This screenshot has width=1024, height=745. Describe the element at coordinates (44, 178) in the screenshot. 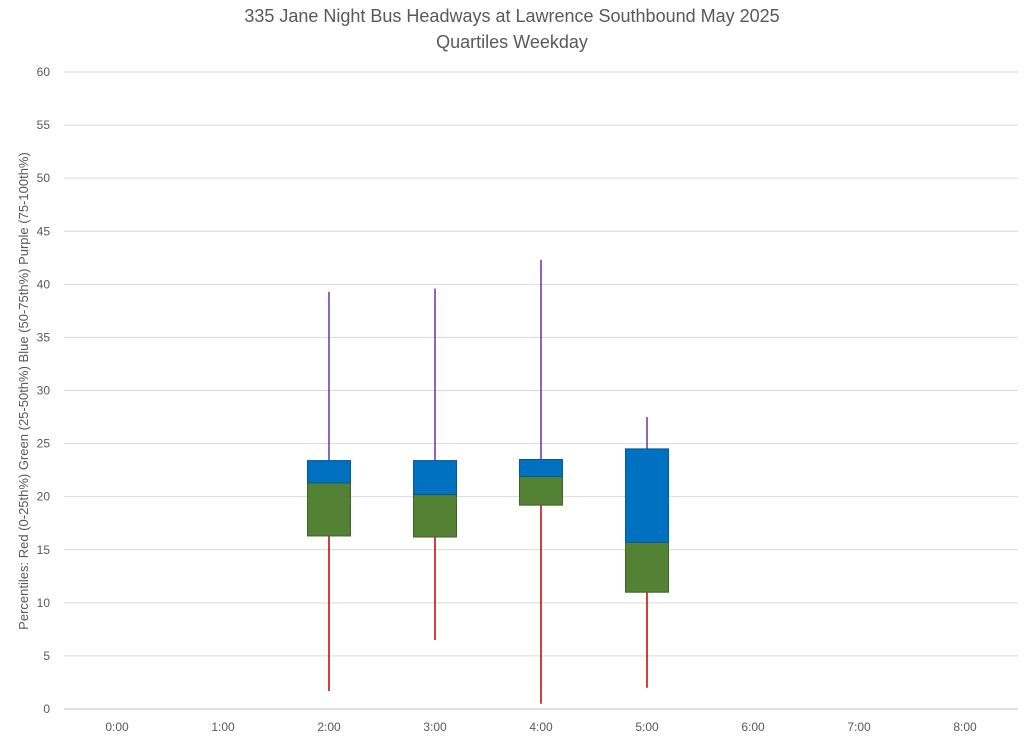

I see `y-tick-label: 50` at that location.